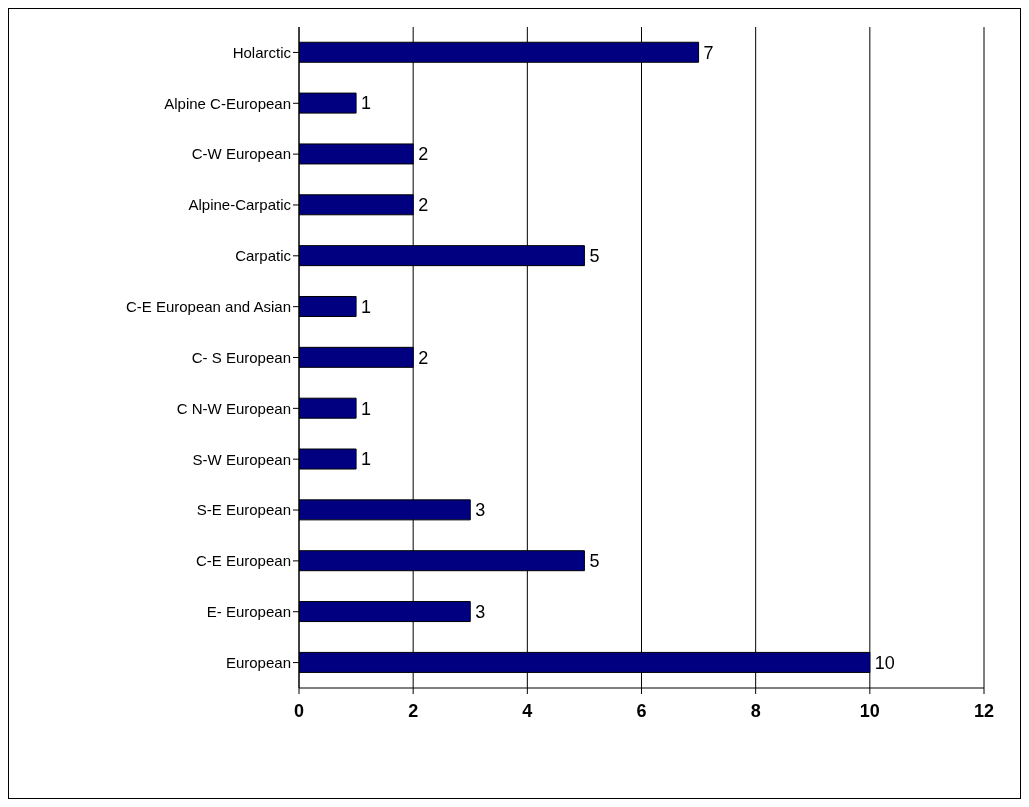  Describe the element at coordinates (227, 103) in the screenshot. I see `y-tick-label: Alpine C-European` at that location.